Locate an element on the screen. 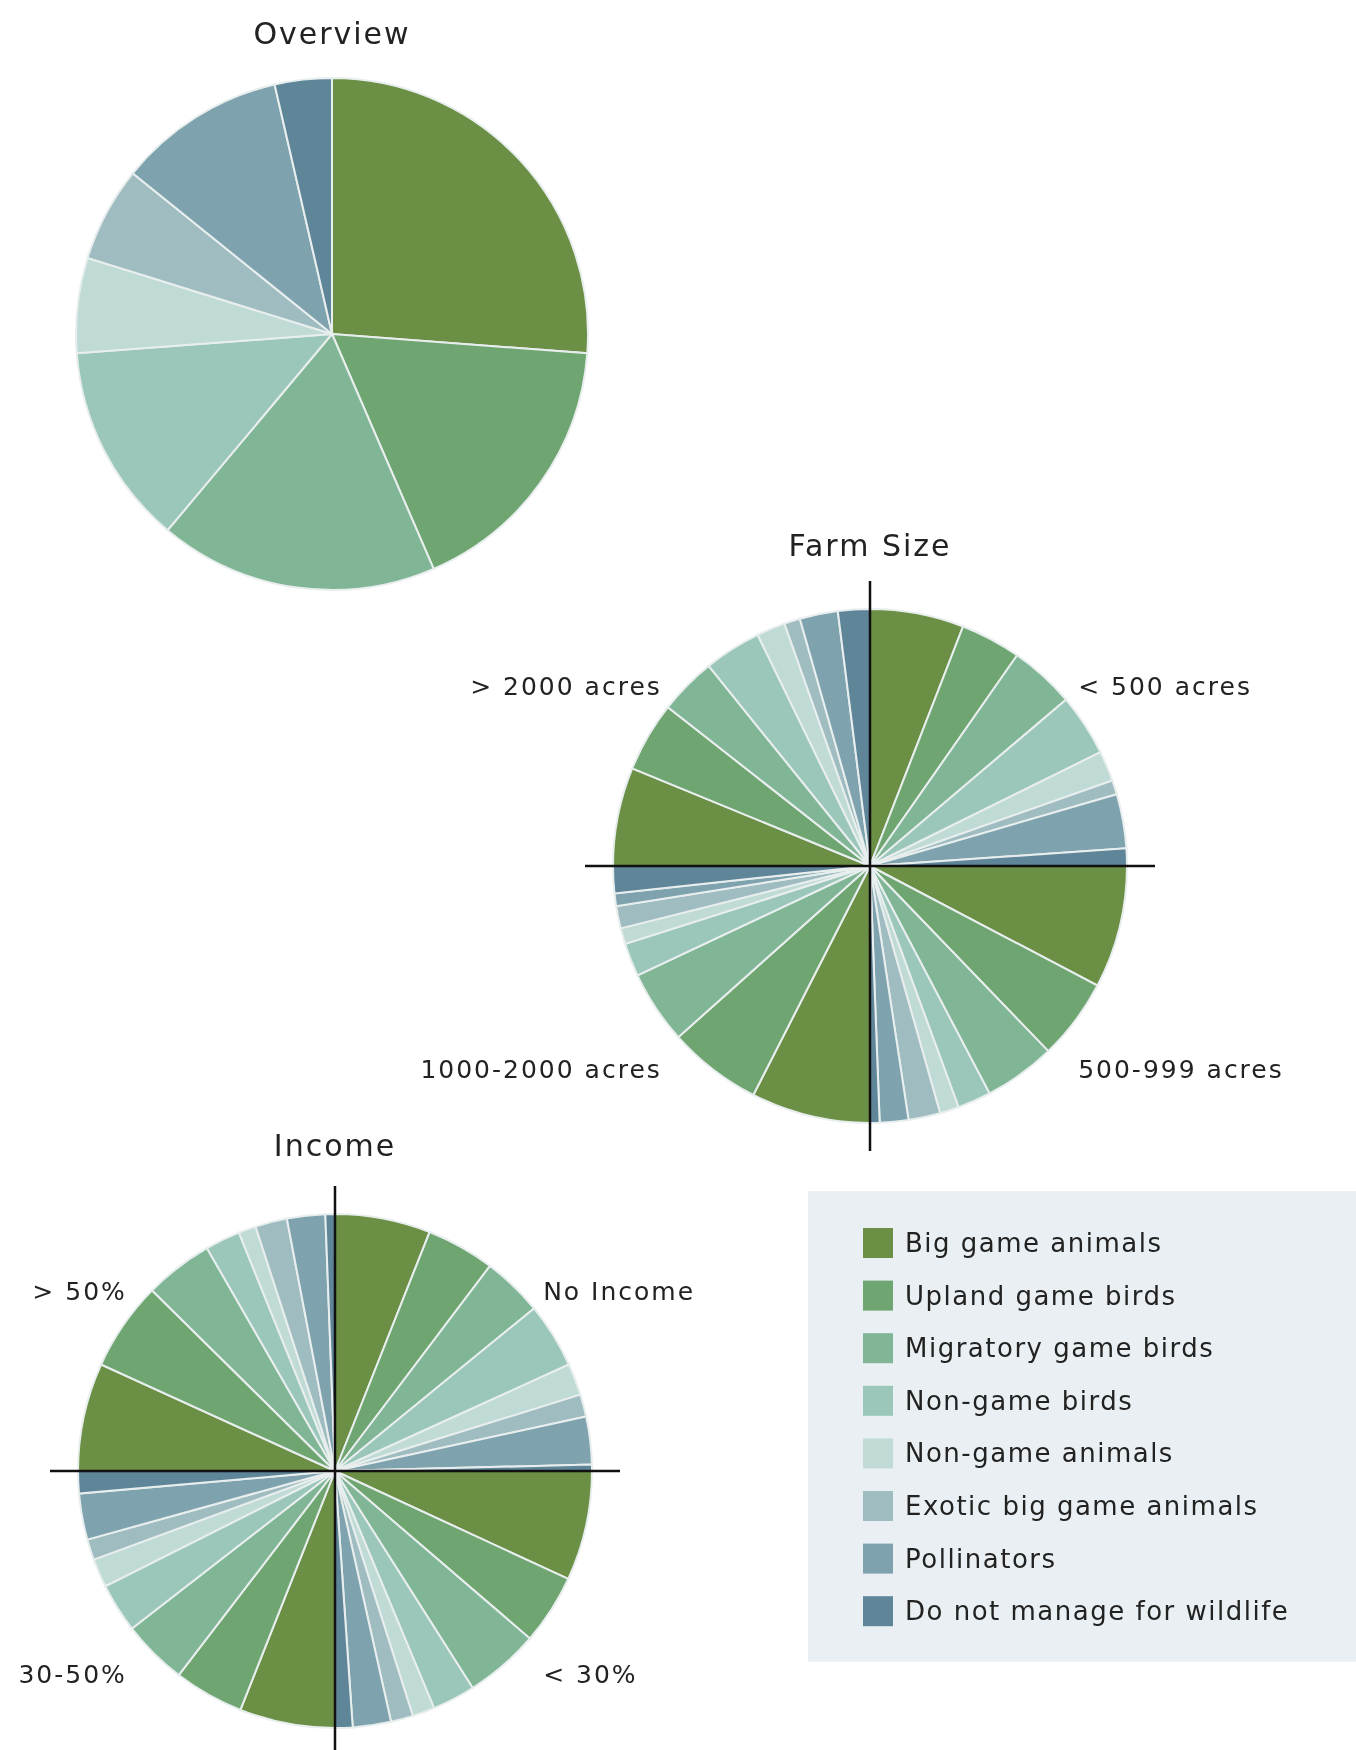 This screenshot has height=1750, width=1356. text: 1000-2000 acres is located at coordinates (541, 1069).